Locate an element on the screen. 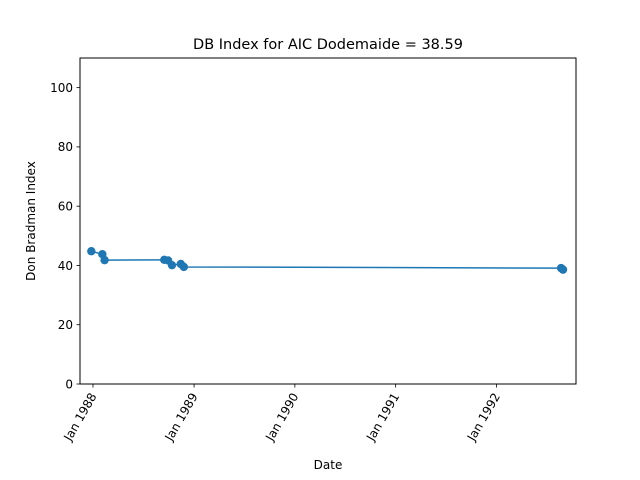 Image resolution: width=640 pixels, height=480 pixels. y-axis-ticks: 0 20 40 60 80 100 is located at coordinates (65, 236).